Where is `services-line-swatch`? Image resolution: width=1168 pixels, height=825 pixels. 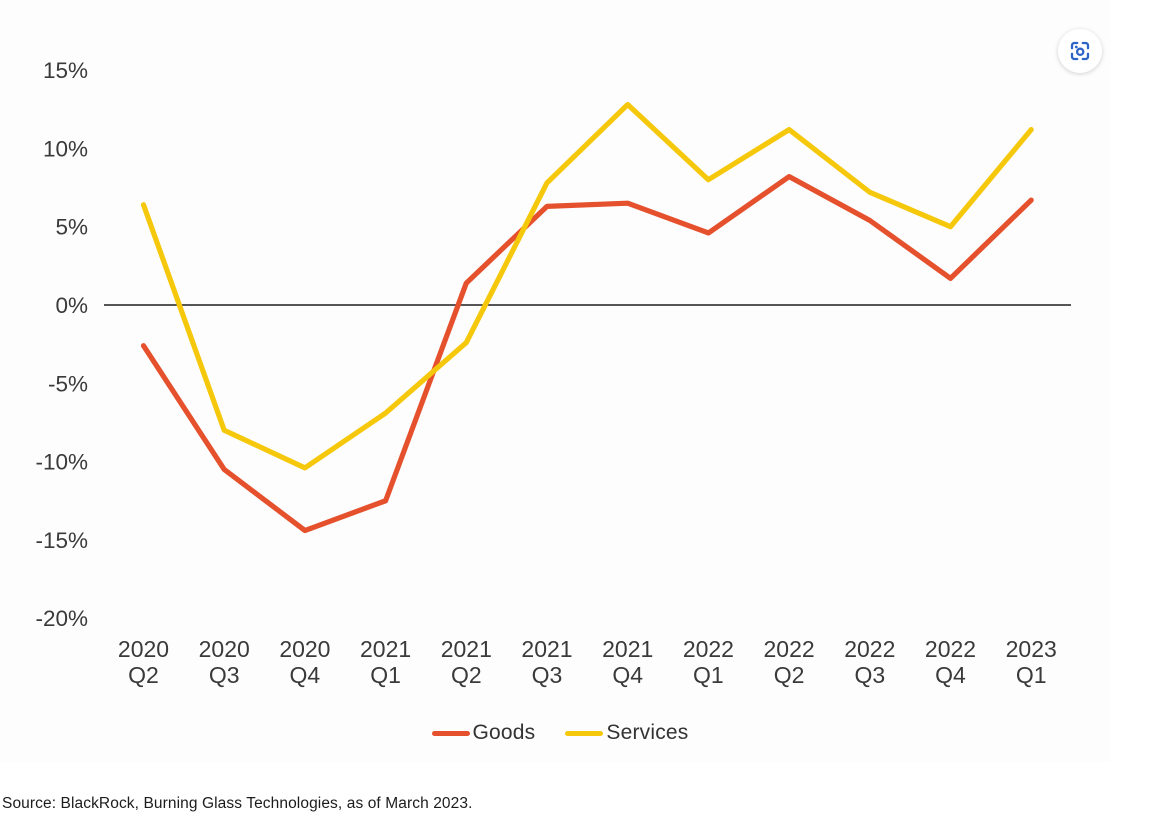
services-line-swatch is located at coordinates (584, 733).